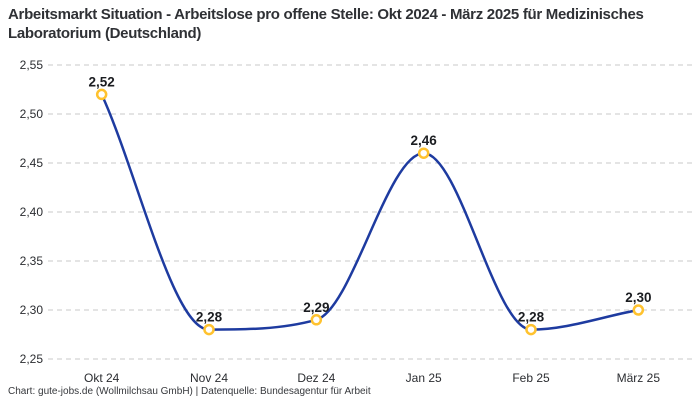 The width and height of the screenshot is (700, 400). Describe the element at coordinates (638, 297) in the screenshot. I see `data-point-label: 2,30` at that location.